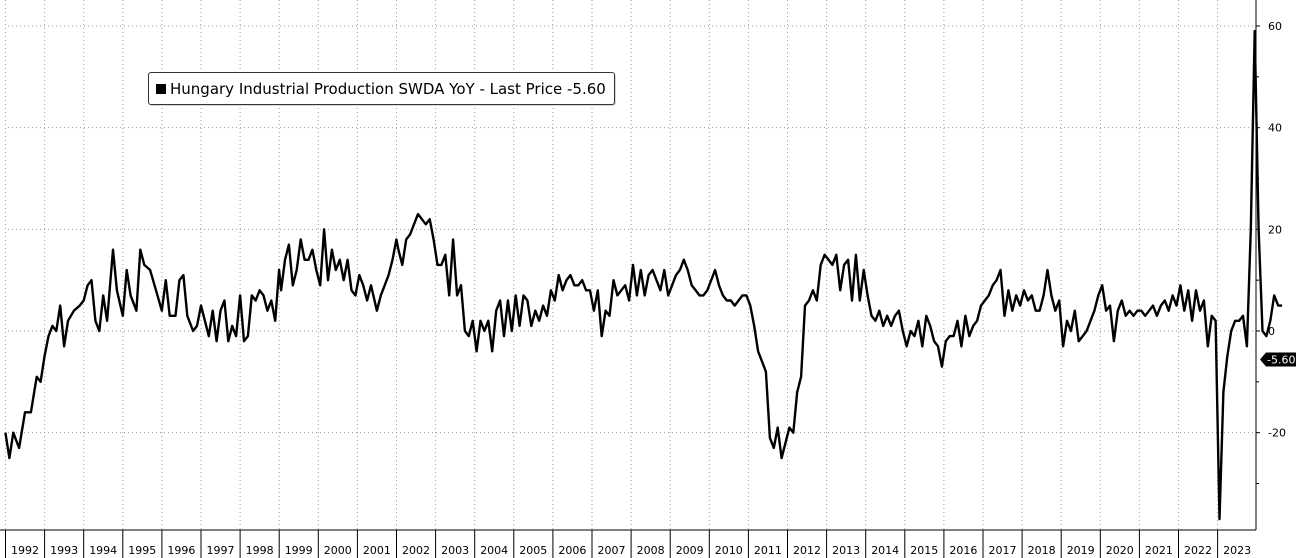 Image resolution: width=1296 pixels, height=558 pixels. Describe the element at coordinates (1275, 229) in the screenshot. I see `y-tick-label: 20` at that location.